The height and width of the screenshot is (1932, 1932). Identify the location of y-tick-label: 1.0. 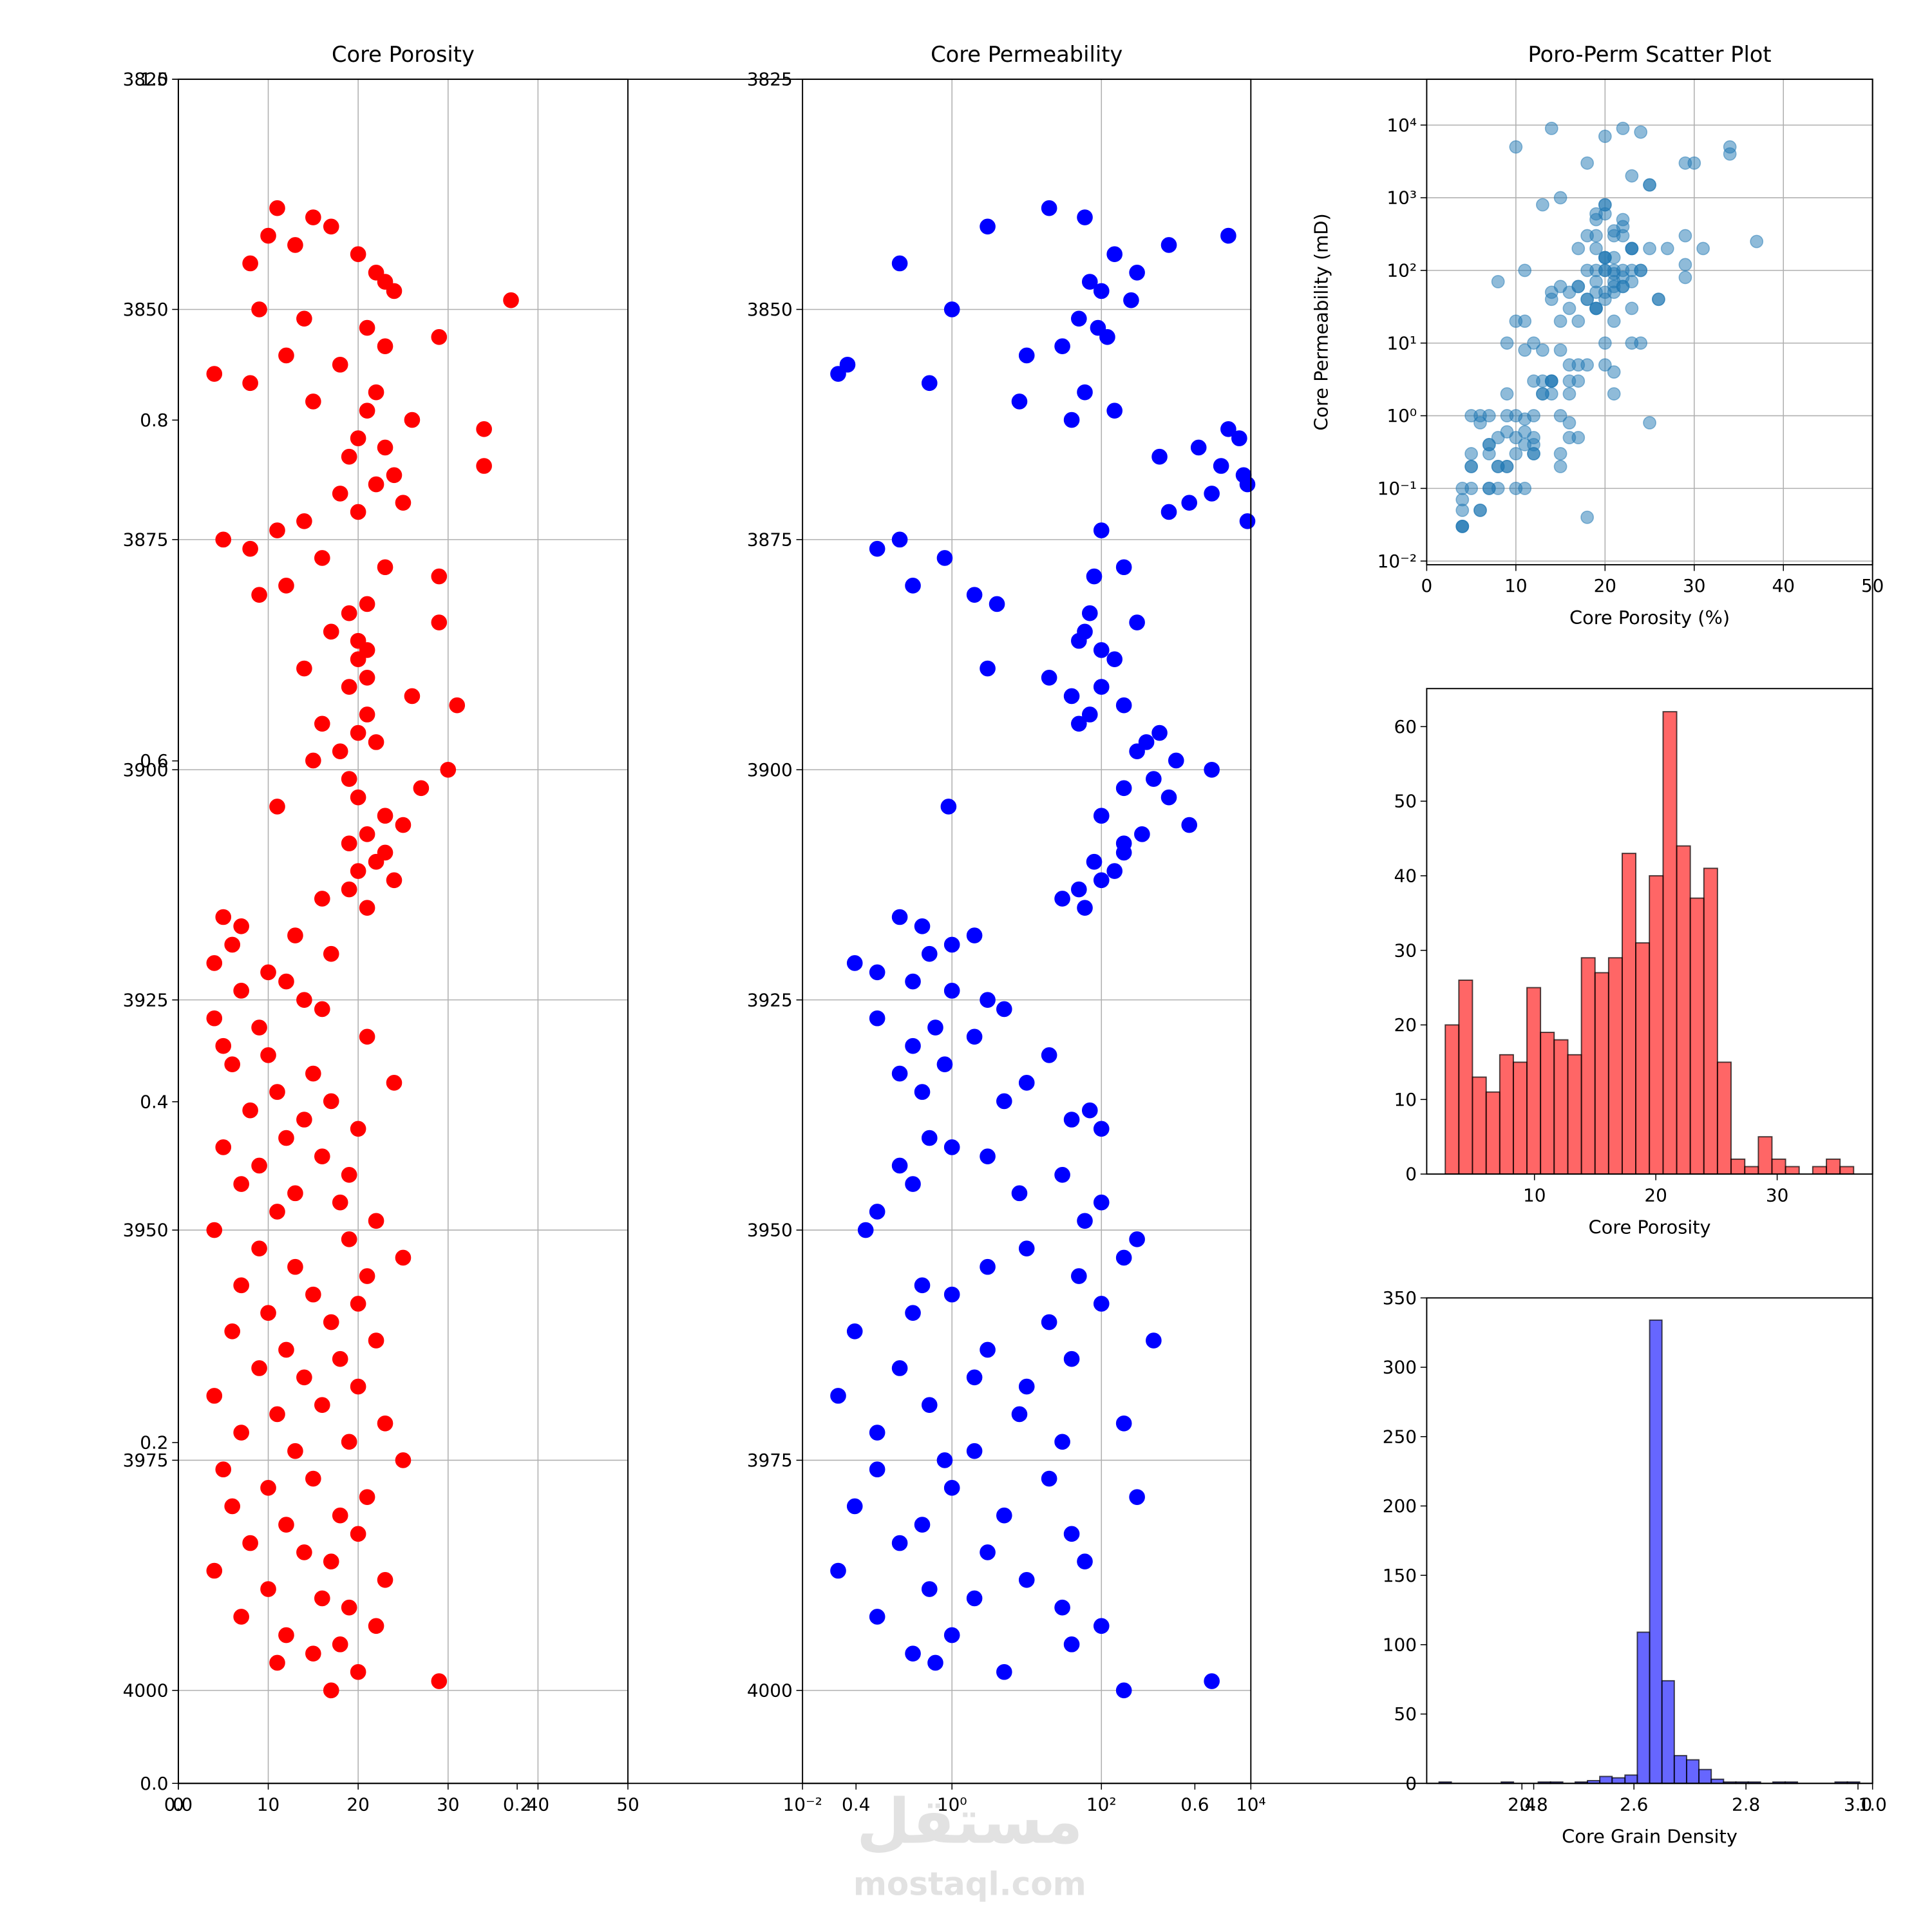
(154, 79).